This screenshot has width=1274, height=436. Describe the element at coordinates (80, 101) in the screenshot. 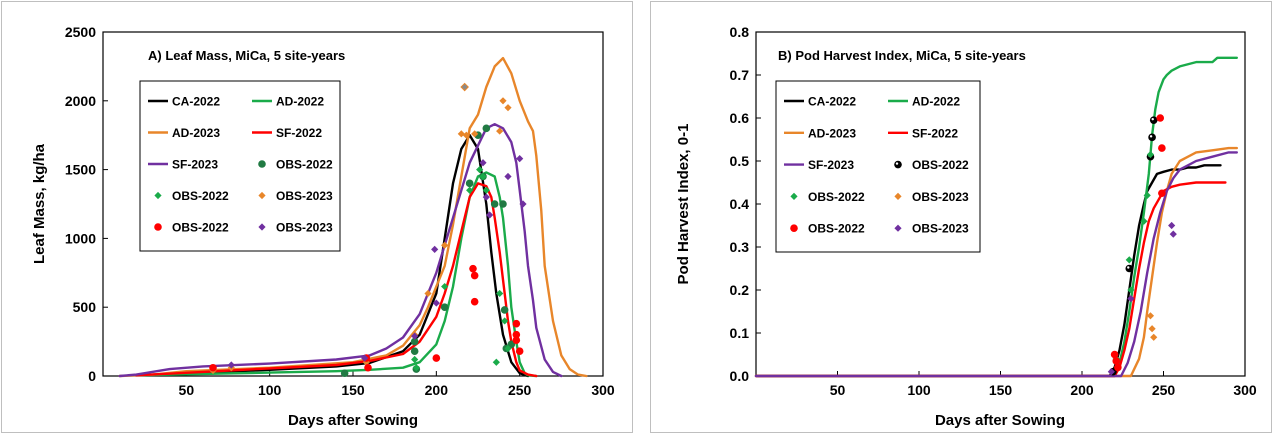

I see `chart-a-ytick-label: 2000` at that location.